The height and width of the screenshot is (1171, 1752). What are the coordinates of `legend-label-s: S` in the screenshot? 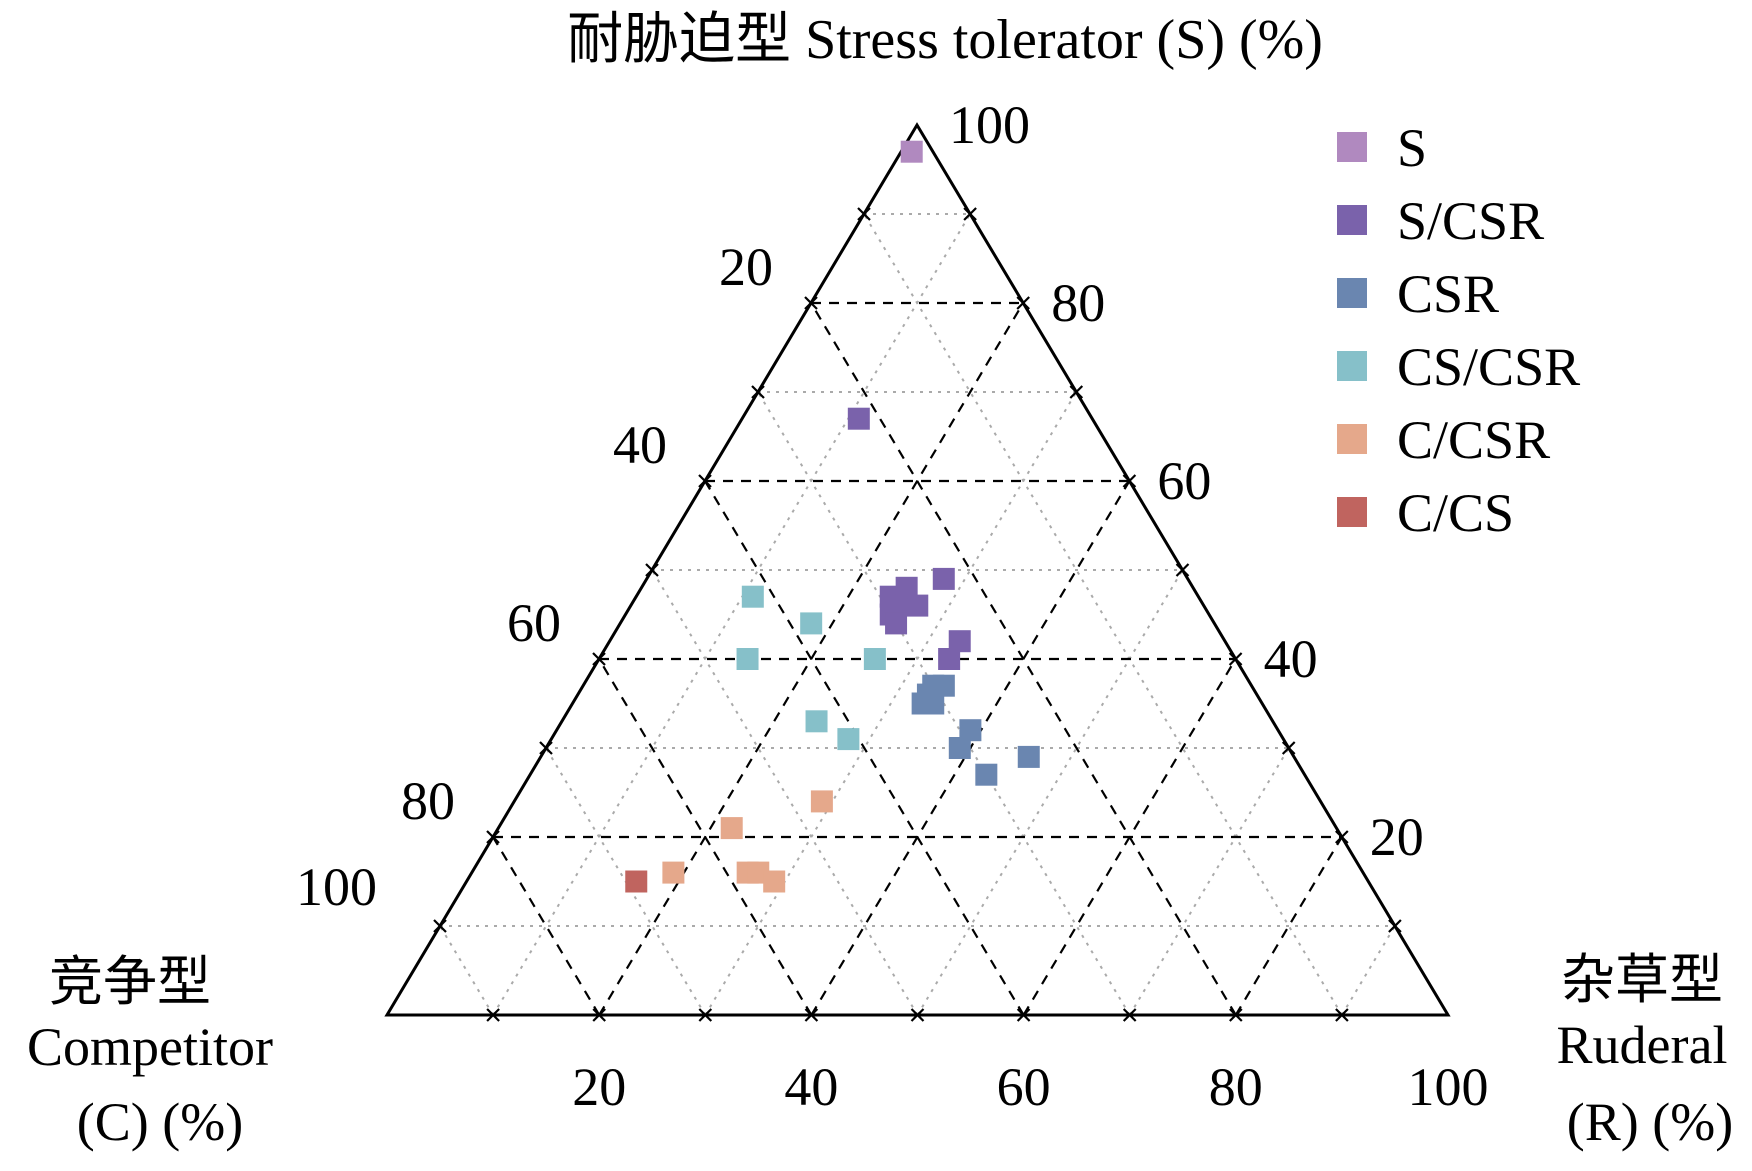 It's located at (1412, 148).